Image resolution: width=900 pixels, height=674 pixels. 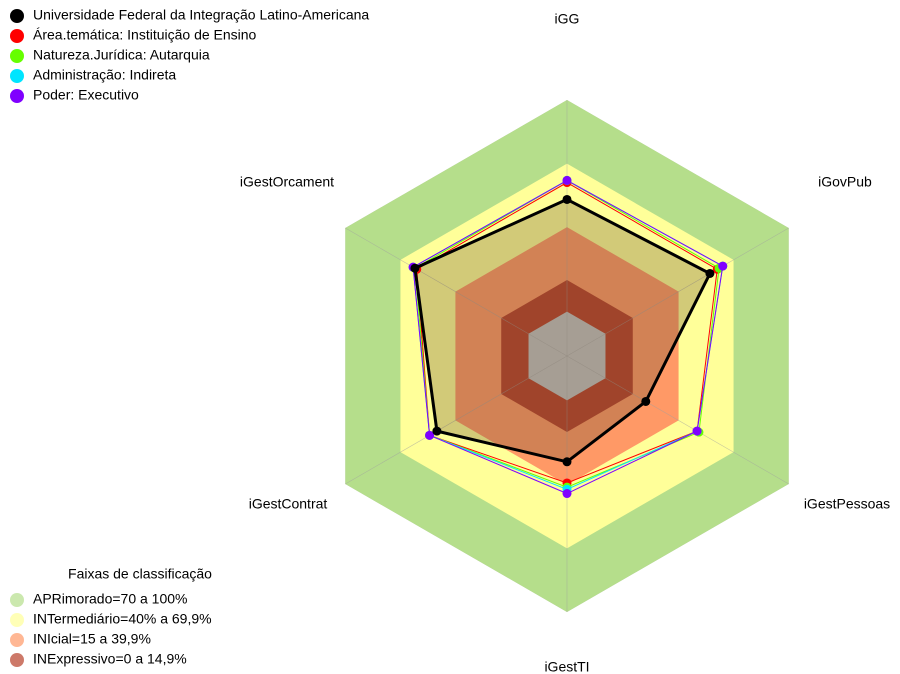 I want to click on band-legend-label: INTermediário=40% a 69,9%, so click(x=122, y=619).